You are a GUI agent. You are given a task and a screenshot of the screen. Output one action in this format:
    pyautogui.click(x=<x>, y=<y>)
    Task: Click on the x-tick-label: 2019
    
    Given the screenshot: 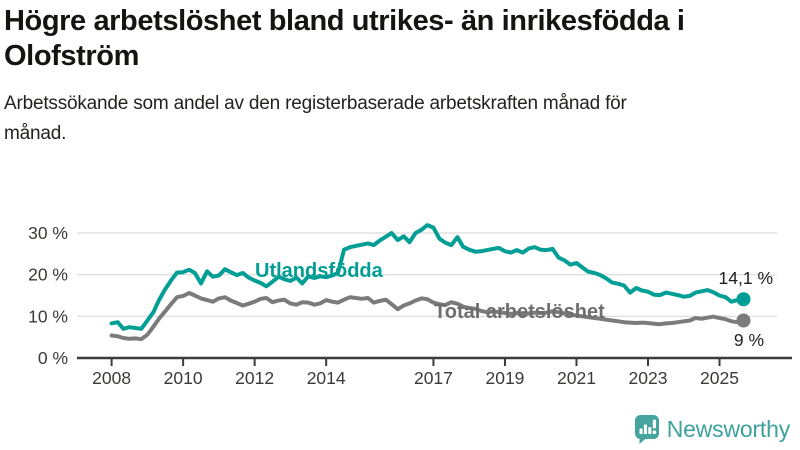 What is the action you would take?
    pyautogui.click(x=504, y=378)
    